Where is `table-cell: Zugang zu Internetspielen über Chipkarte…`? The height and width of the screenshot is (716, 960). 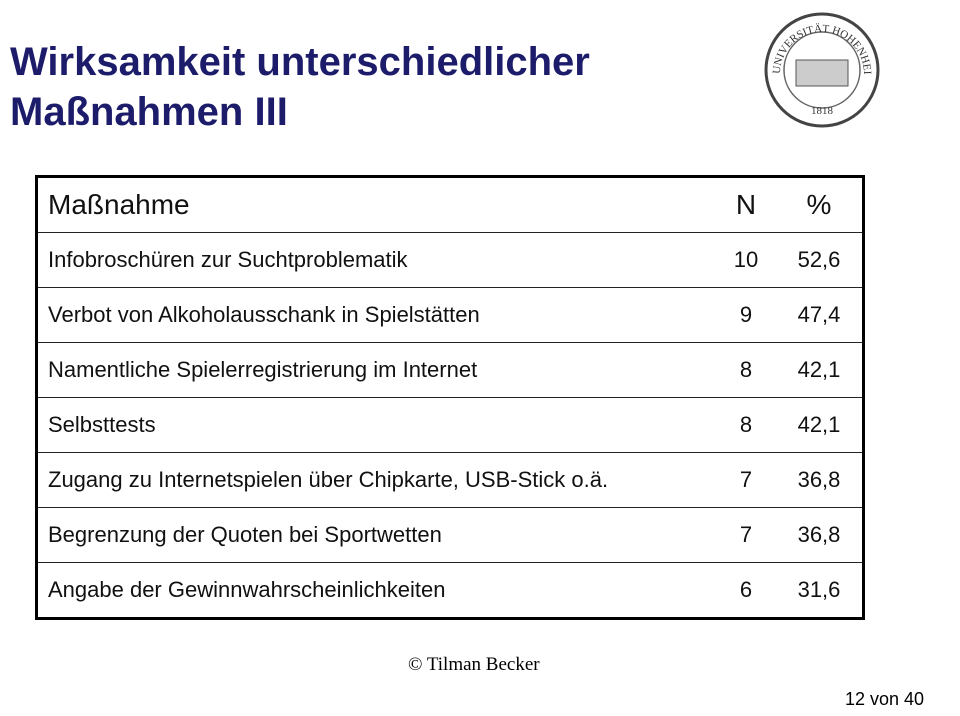
table-cell: Zugang zu Internetspielen über Chipkarte… is located at coordinates (376, 480).